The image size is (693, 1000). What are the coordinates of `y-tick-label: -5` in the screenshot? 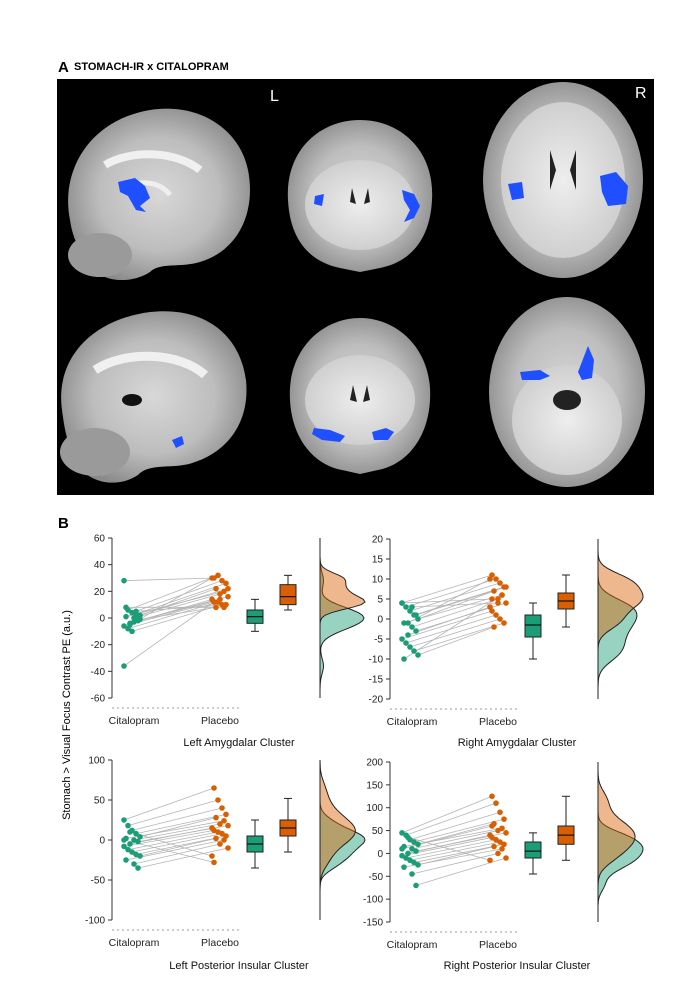 It's located at (378, 640).